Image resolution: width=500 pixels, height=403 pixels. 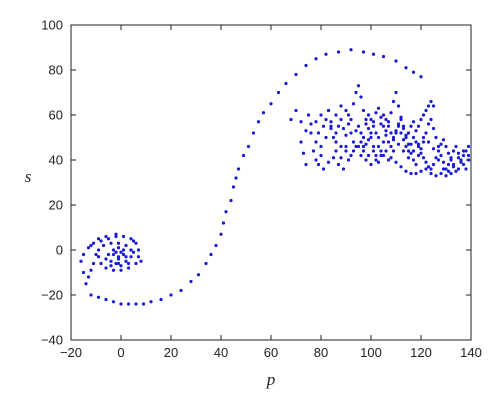 I want to click on x-tick-label: 80, so click(x=321, y=352).